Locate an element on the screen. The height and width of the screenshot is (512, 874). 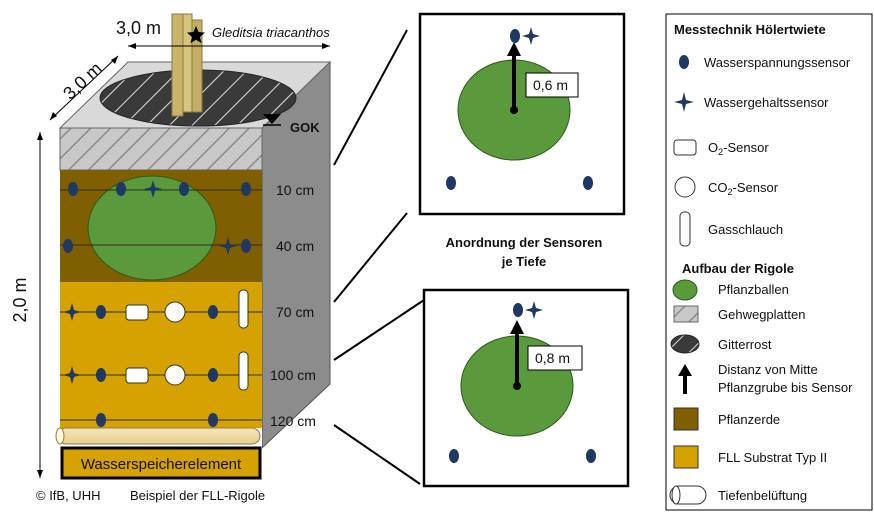
arrangement-panel-bottom: 0,8 m is located at coordinates (526, 388).